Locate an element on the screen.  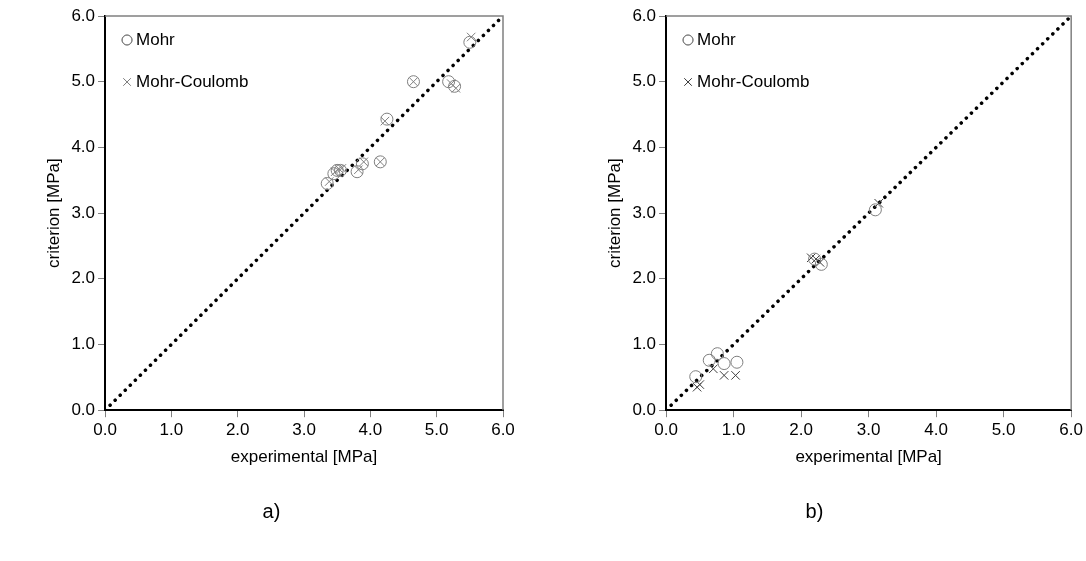
text: b) is located at coordinates (814, 511).